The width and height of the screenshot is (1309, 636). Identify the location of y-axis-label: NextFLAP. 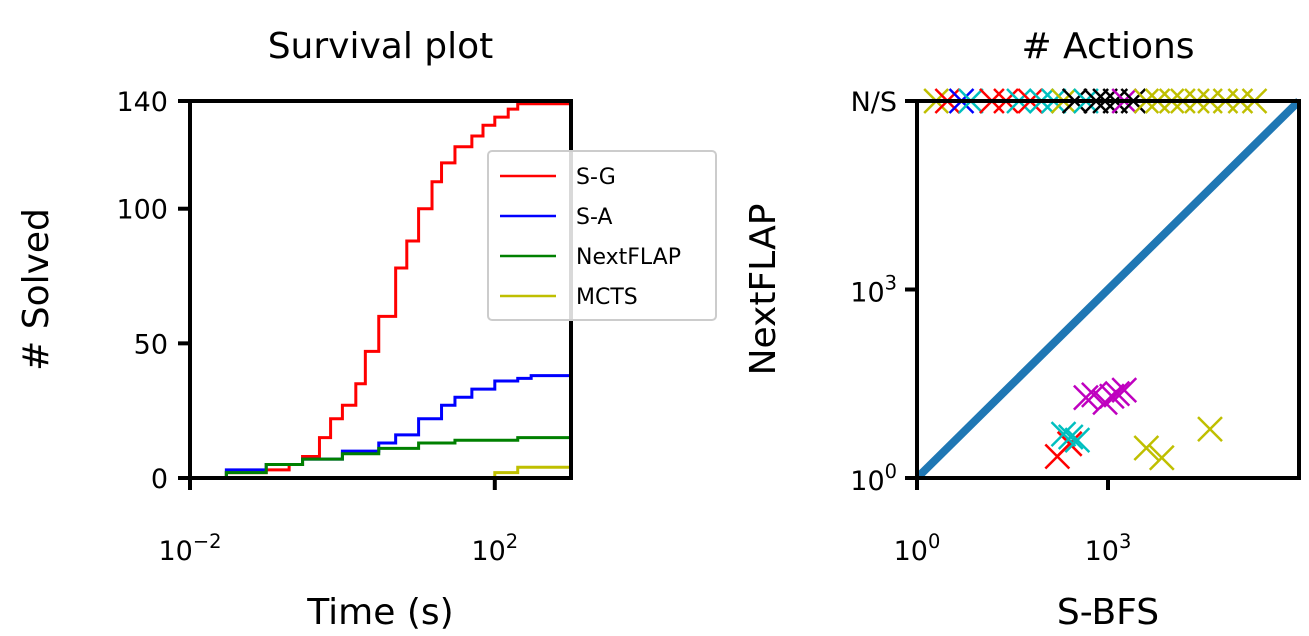
(763, 290).